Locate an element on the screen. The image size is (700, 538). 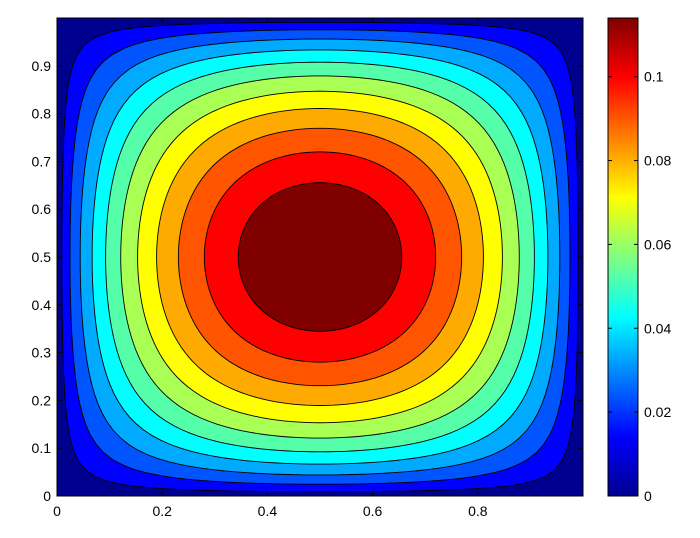
y-tick-label: 0.4 is located at coordinates (42, 305).